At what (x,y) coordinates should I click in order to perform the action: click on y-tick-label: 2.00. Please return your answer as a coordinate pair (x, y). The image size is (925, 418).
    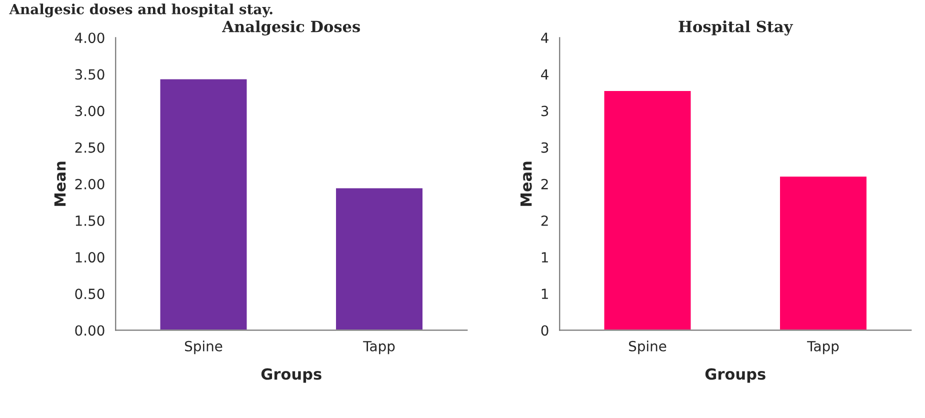
    Looking at the image, I should click on (89, 184).